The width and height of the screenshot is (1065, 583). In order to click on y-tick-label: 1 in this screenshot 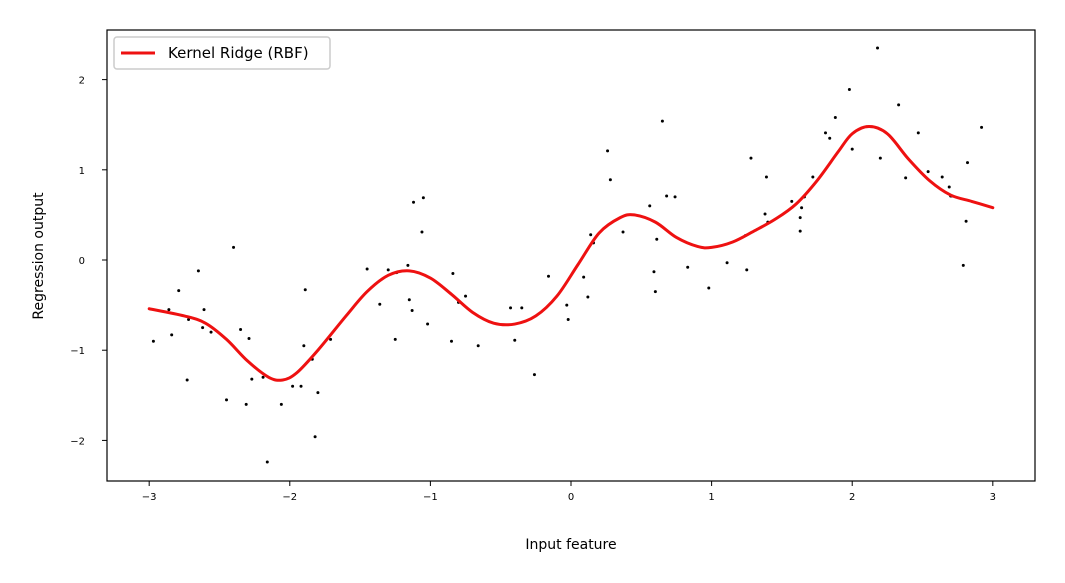, I will do `click(82, 171)`.